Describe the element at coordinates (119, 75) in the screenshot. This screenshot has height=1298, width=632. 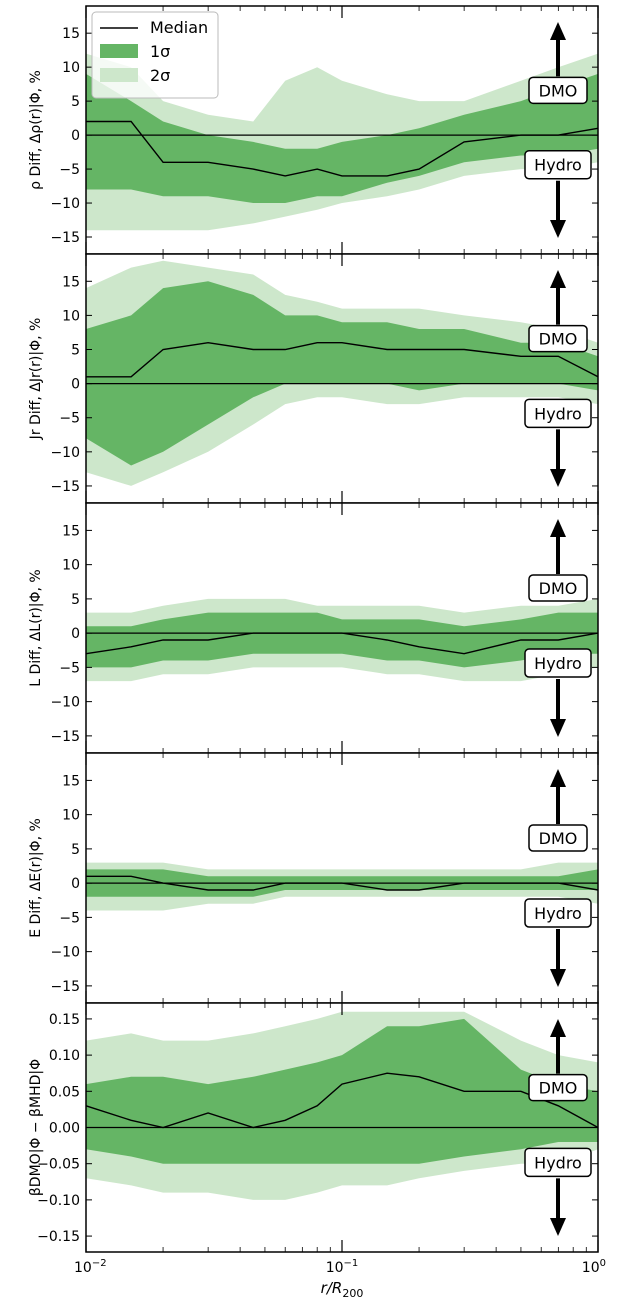
I see `legend-2sigma-swatch` at that location.